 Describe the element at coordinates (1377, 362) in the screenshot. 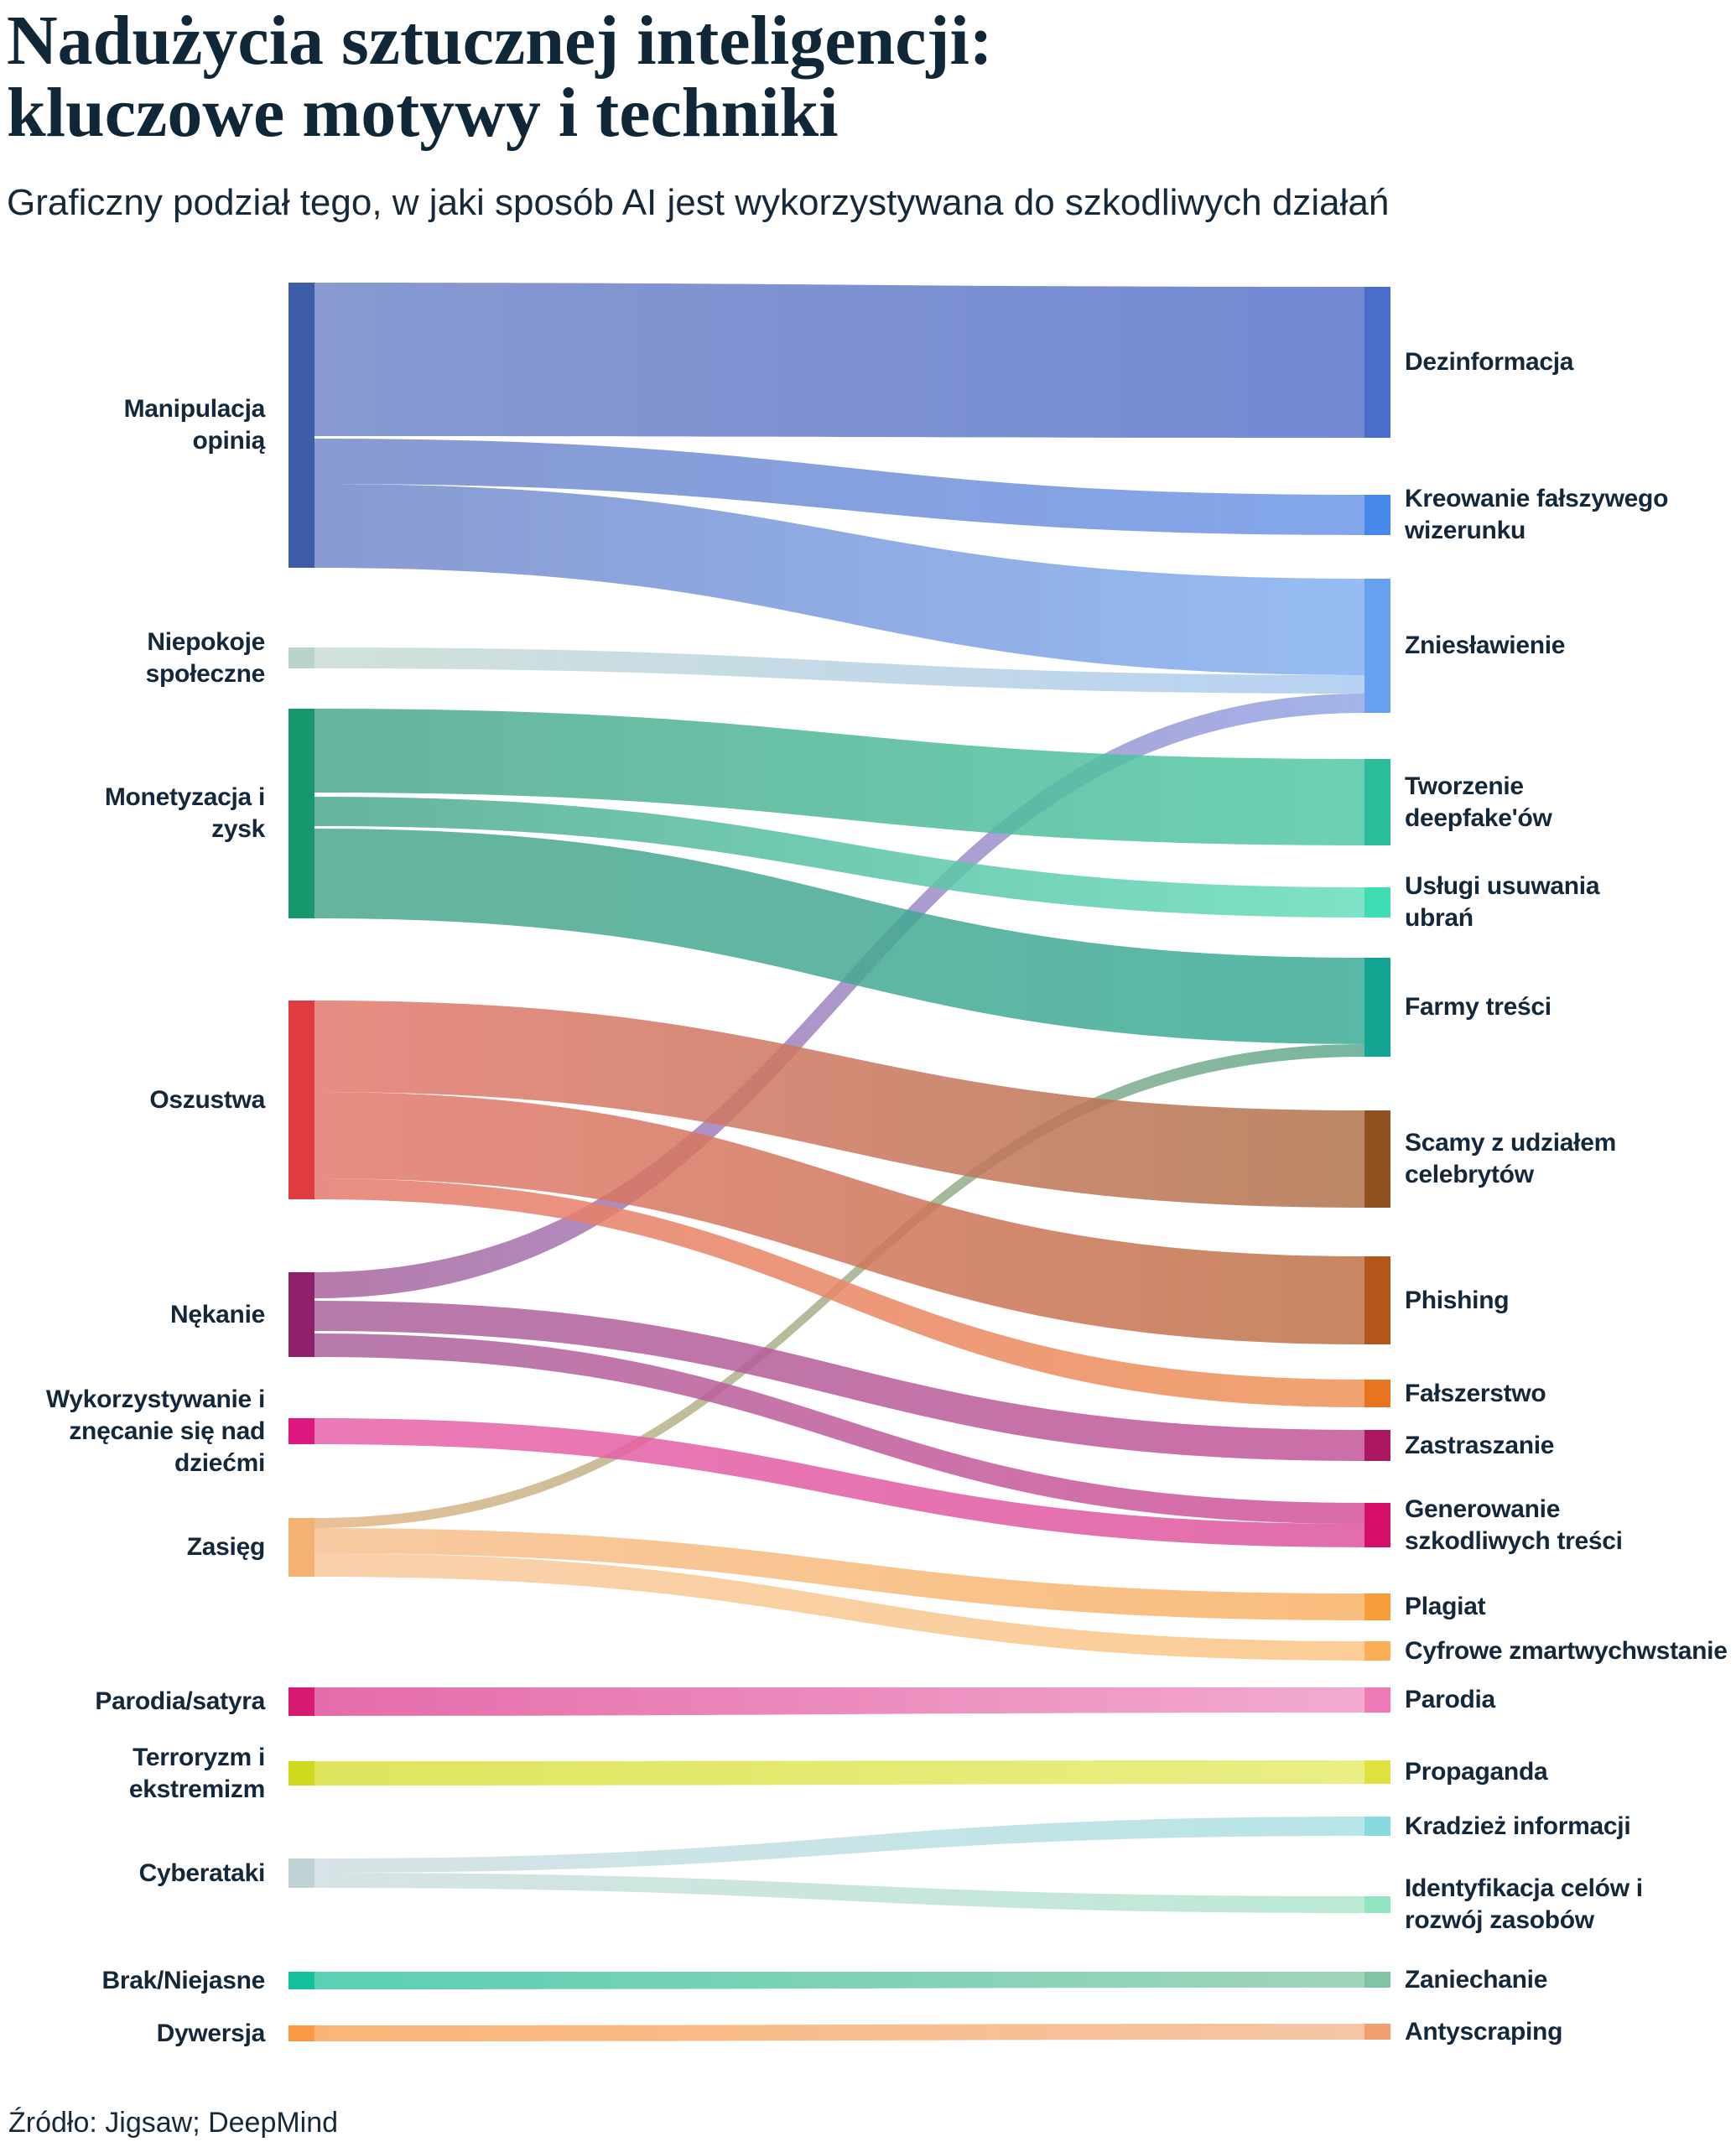

I see `right-node-dezinformacja` at that location.